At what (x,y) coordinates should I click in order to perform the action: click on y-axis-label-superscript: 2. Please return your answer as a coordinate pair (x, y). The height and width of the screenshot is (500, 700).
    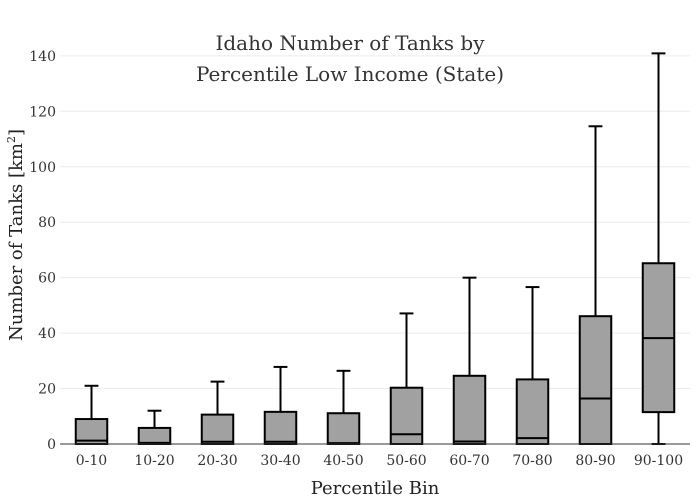
    Looking at the image, I should click on (11, 139).